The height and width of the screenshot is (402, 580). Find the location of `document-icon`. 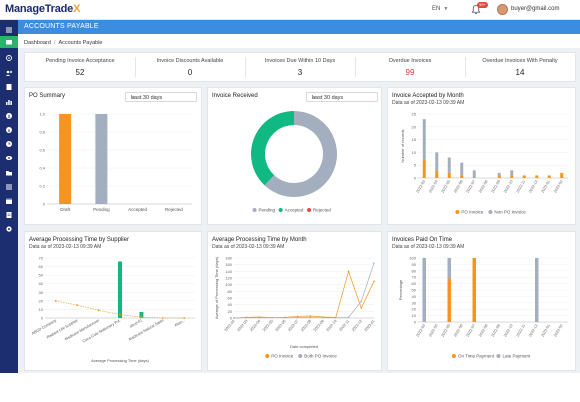

document-icon is located at coordinates (9, 87).